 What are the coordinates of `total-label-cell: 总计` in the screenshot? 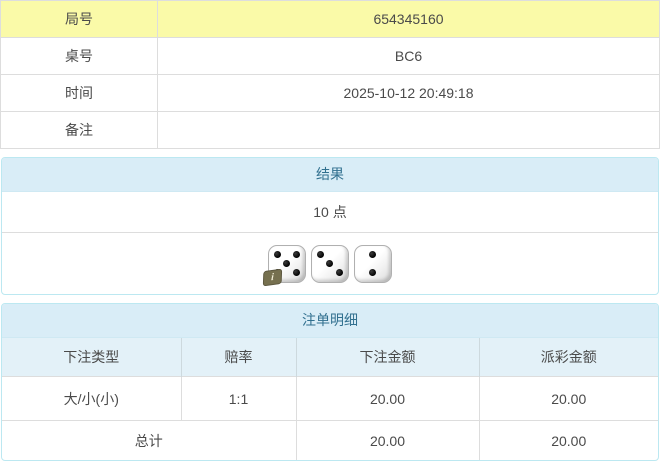 It's located at (149, 440).